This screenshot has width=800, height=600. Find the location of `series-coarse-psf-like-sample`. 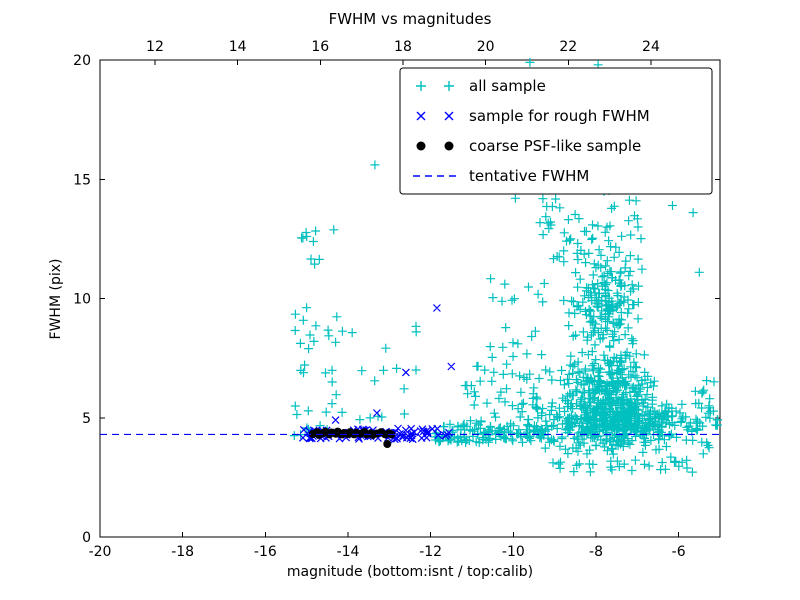

series-coarse-psf-like-sample is located at coordinates (352, 437).